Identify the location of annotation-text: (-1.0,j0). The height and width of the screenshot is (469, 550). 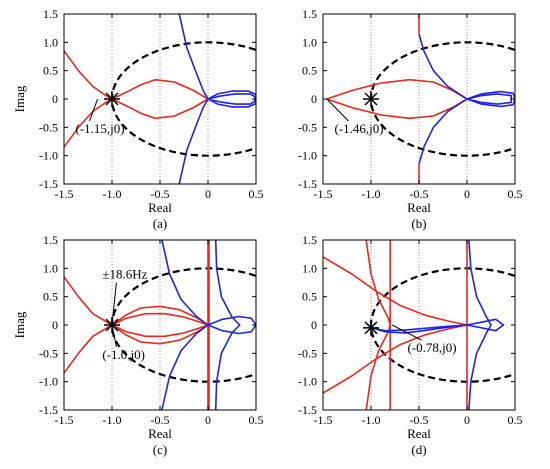
(123, 354).